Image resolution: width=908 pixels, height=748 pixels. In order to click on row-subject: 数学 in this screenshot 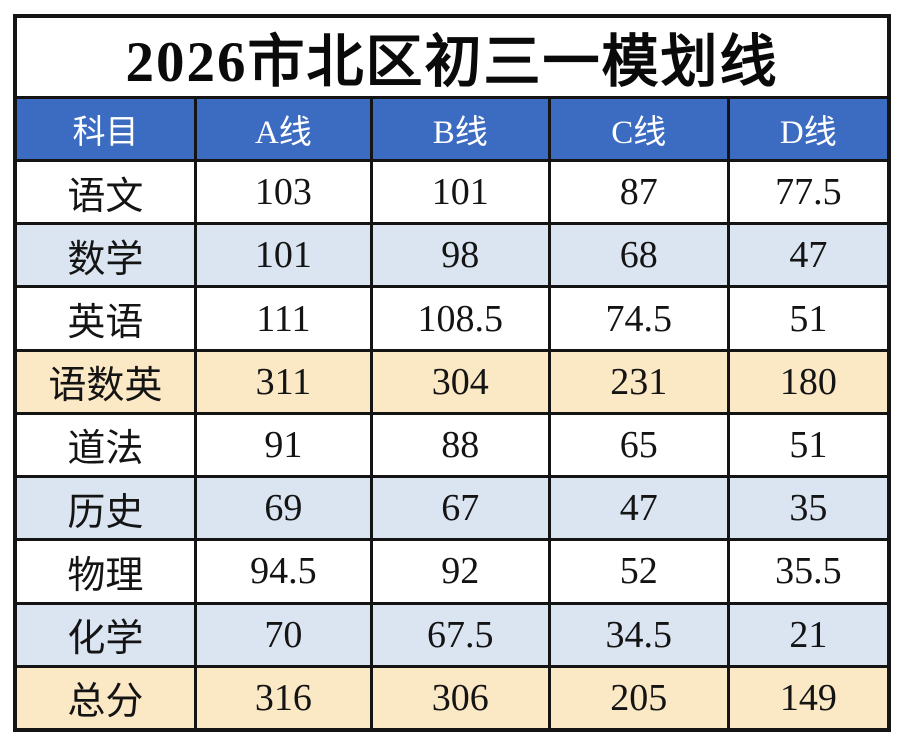, I will do `click(105, 255)`.